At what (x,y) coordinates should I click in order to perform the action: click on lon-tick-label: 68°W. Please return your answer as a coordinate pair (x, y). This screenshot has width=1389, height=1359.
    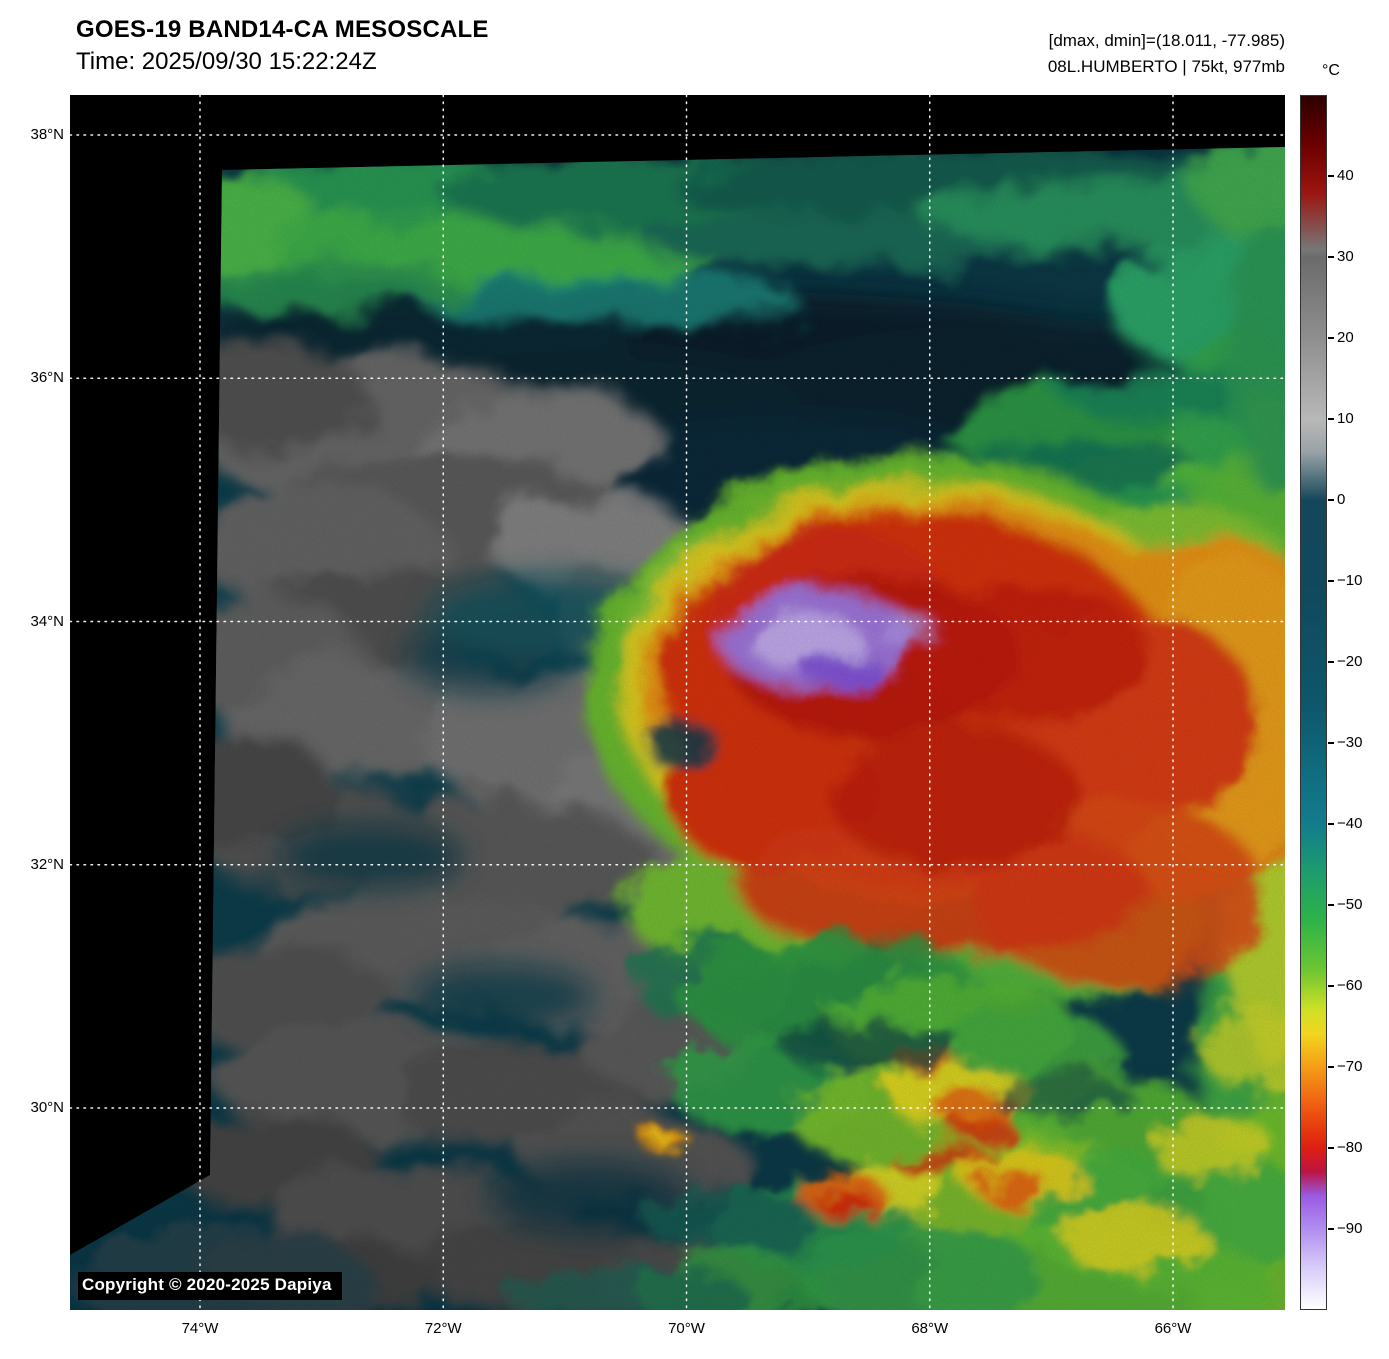
    Looking at the image, I should click on (930, 1328).